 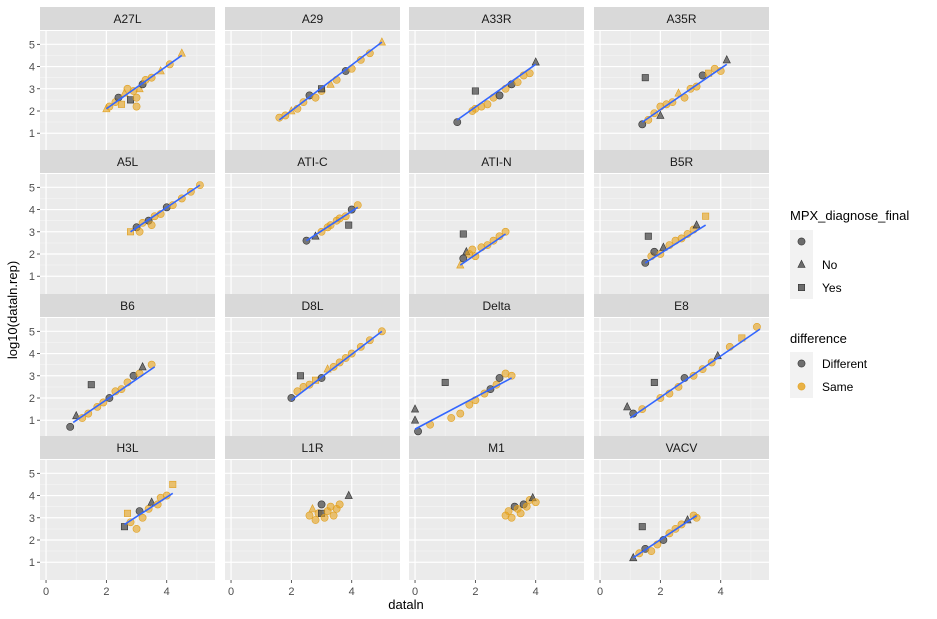 I want to click on facet-panel: A35R, so click(x=681, y=79).